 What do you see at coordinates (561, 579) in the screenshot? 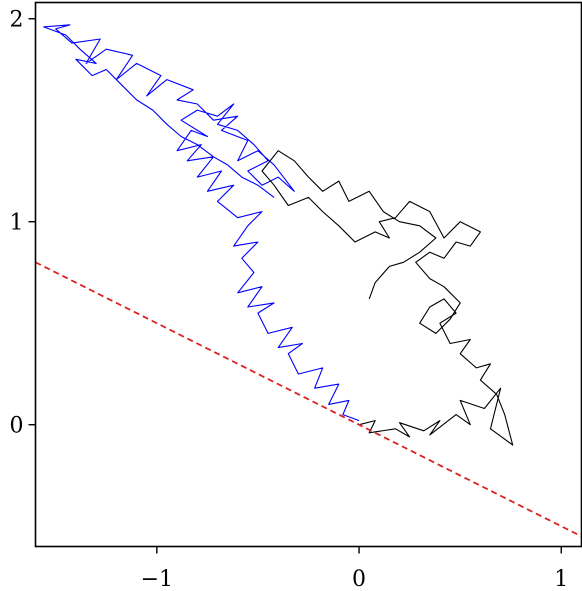
I see `x-tick-label-2: 1` at bounding box center [561, 579].